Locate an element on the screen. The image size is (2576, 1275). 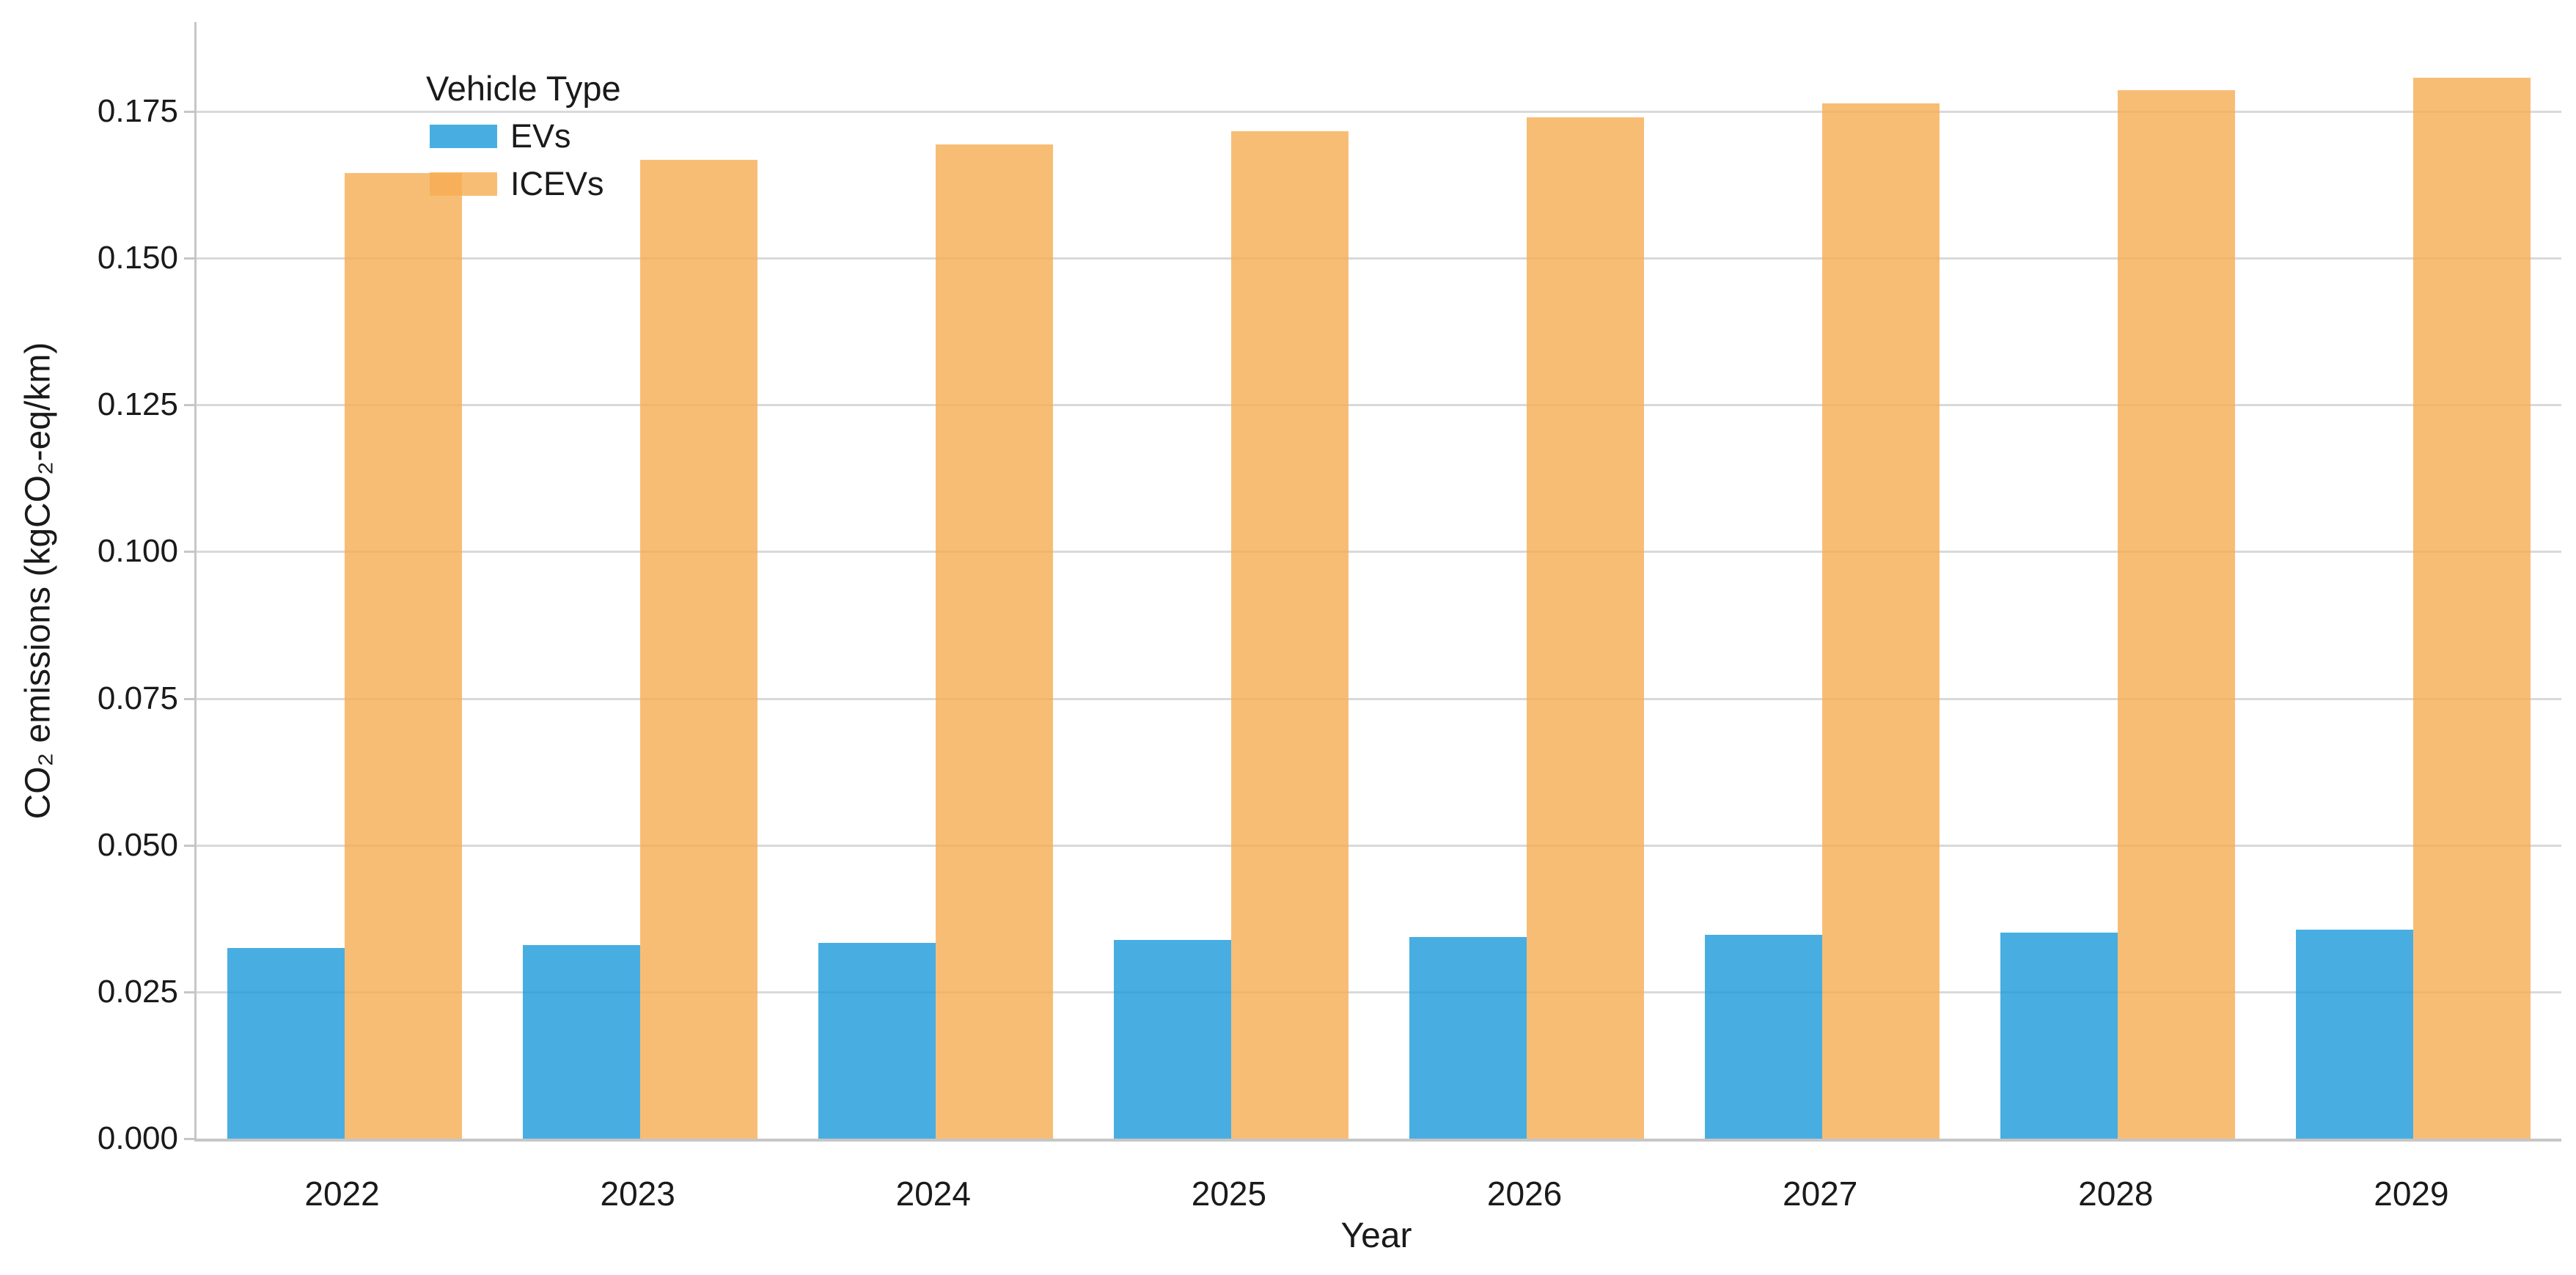
legend-title: Vehicle Type is located at coordinates (523, 89).